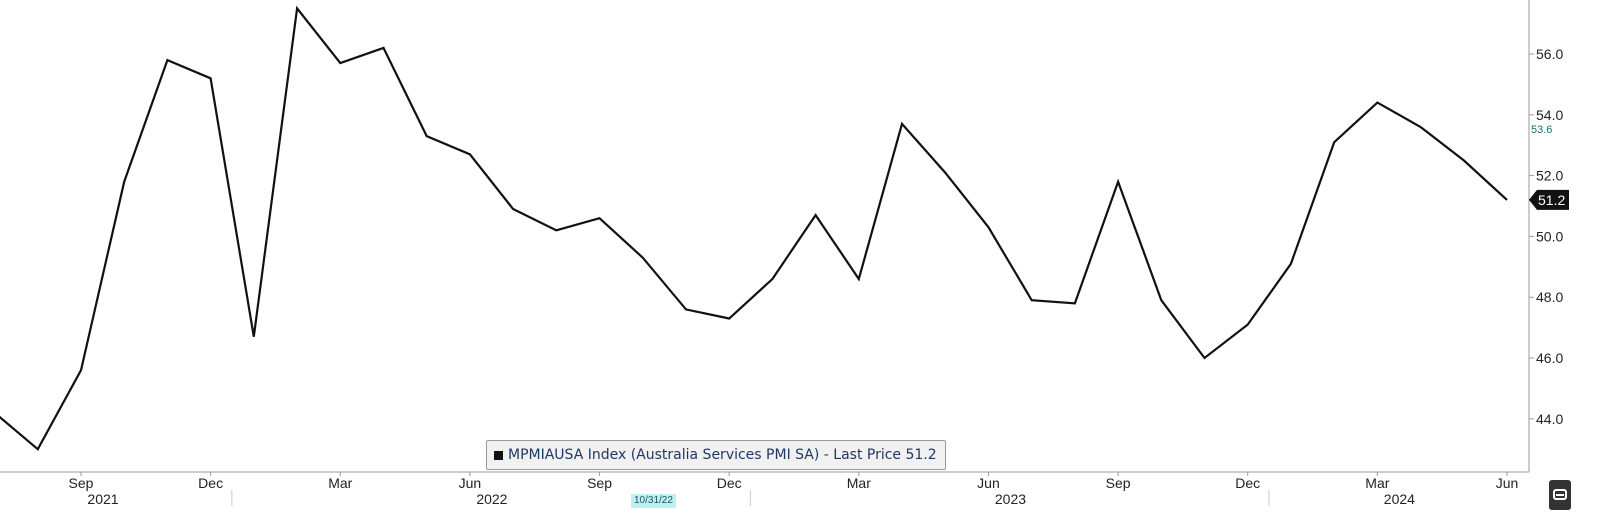  What do you see at coordinates (1551, 200) in the screenshot?
I see `last-price-text: 51.2` at bounding box center [1551, 200].